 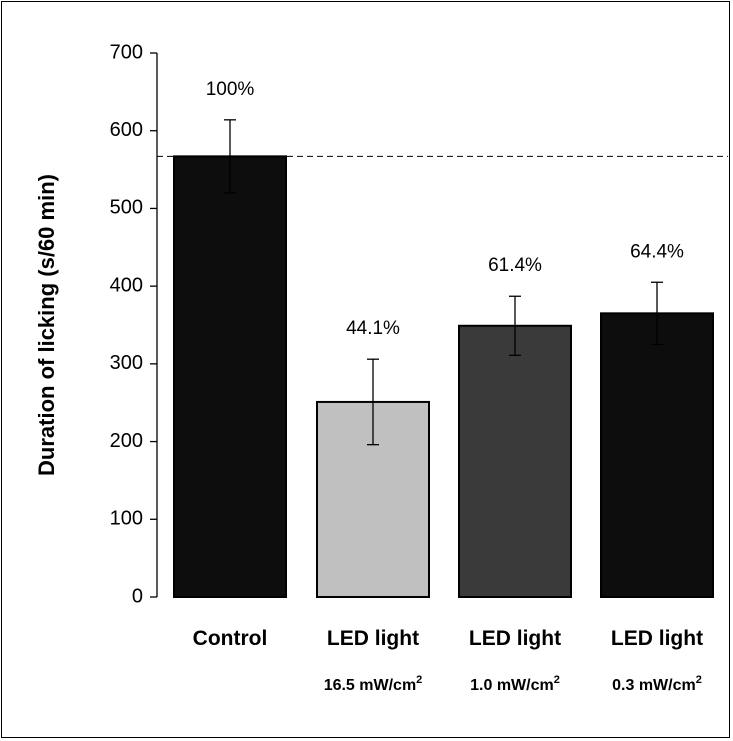 What do you see at coordinates (126, 519) in the screenshot?
I see `y-tick-label: 100` at bounding box center [126, 519].